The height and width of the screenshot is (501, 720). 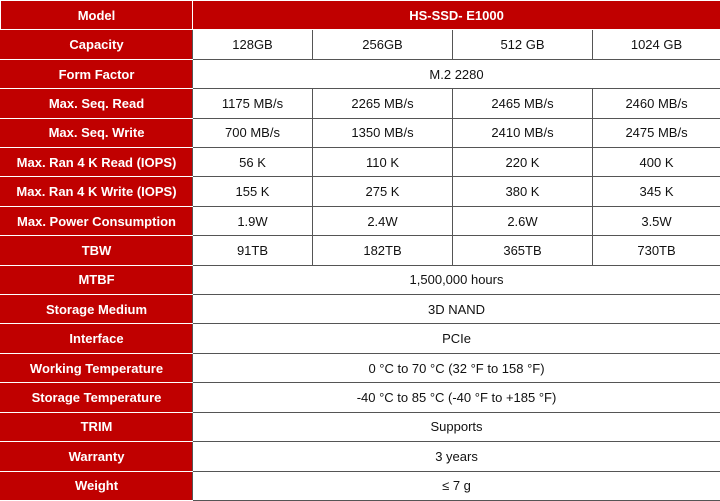 I want to click on row-value: 128GB, so click(x=252, y=44).